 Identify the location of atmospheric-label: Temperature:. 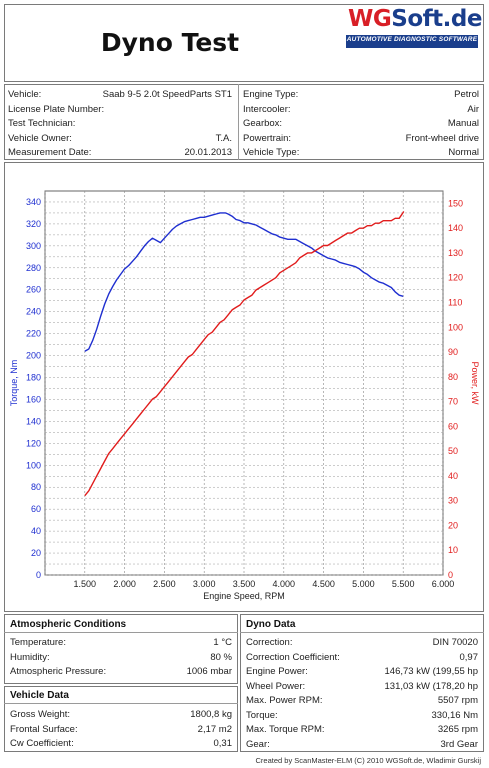
(38, 642).